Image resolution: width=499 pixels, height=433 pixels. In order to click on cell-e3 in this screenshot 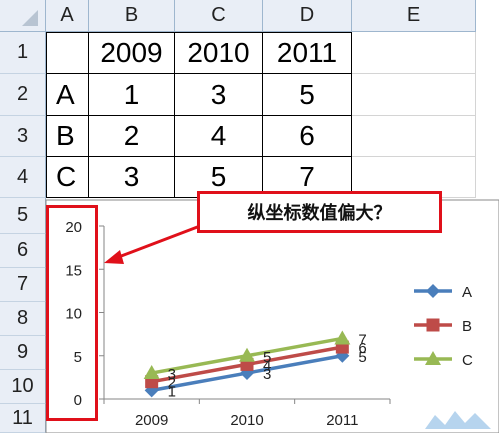, I will do `click(414, 136)`.